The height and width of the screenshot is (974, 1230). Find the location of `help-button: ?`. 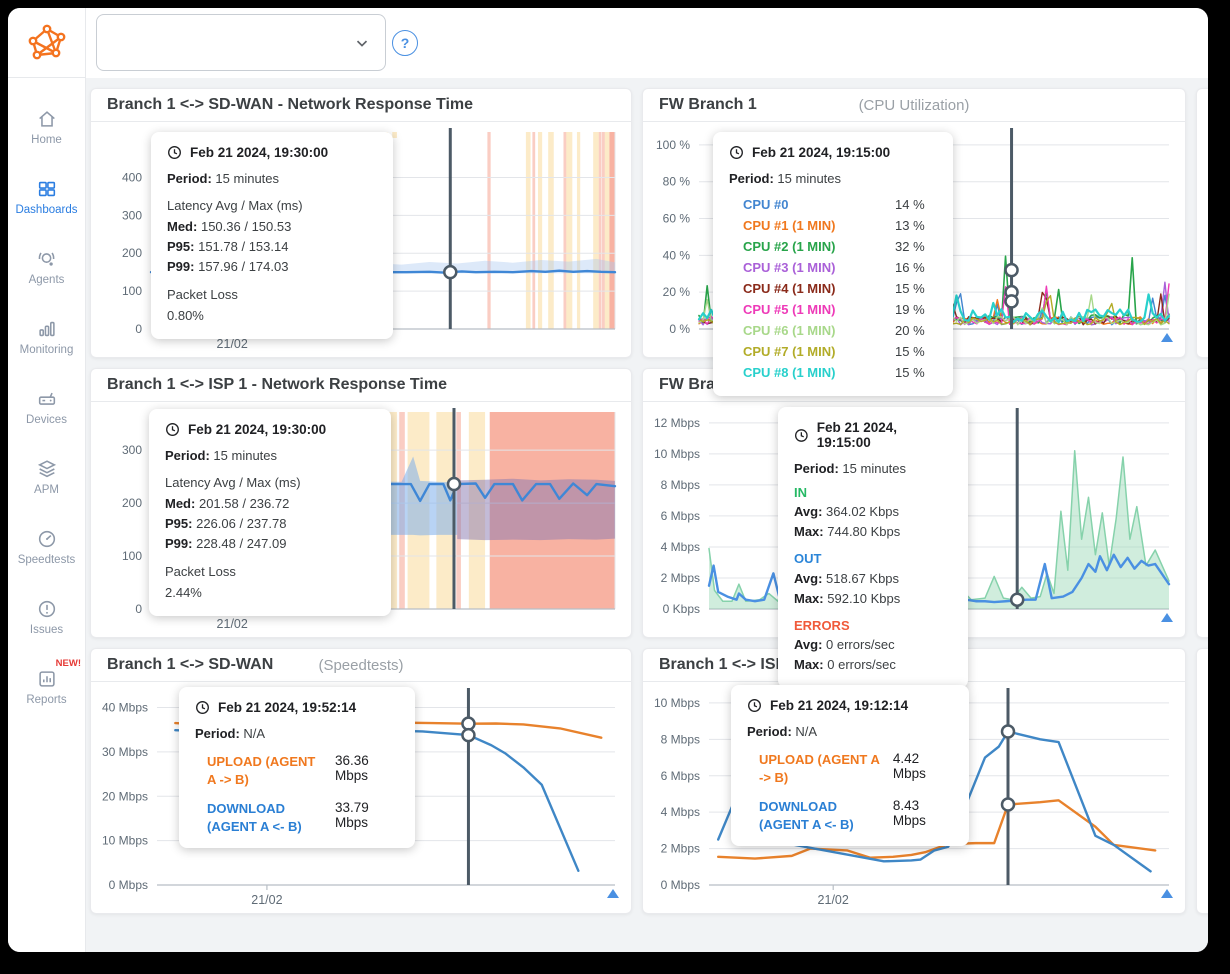

help-button: ? is located at coordinates (405, 43).